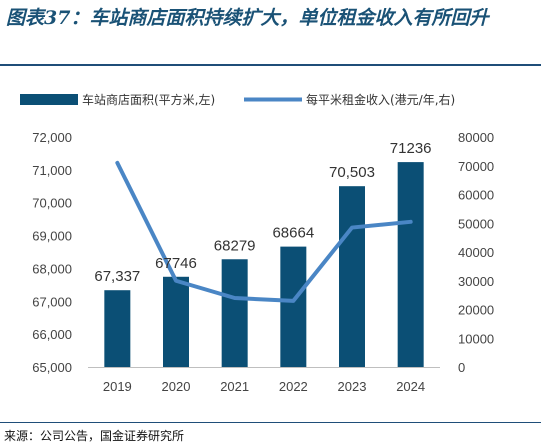 This screenshot has height=448, width=541. What do you see at coordinates (476, 281) in the screenshot?
I see `right-axis-tick-label: 30000` at bounding box center [476, 281].